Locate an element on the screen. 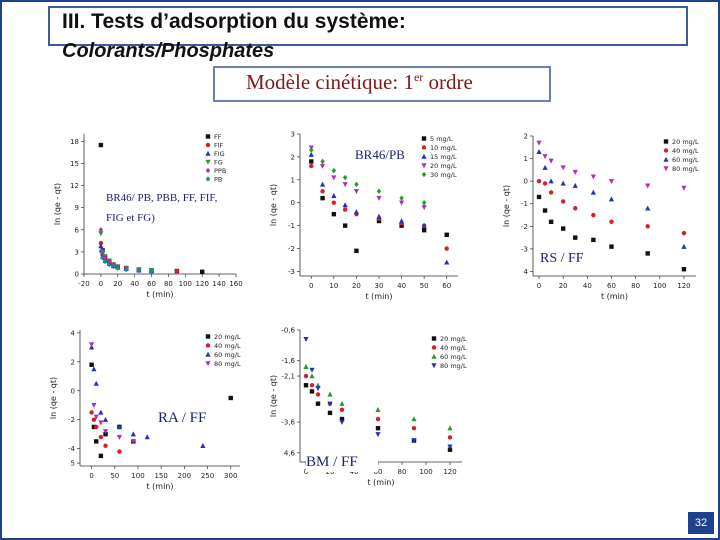  x-tick-label: 140 is located at coordinates (218, 284).